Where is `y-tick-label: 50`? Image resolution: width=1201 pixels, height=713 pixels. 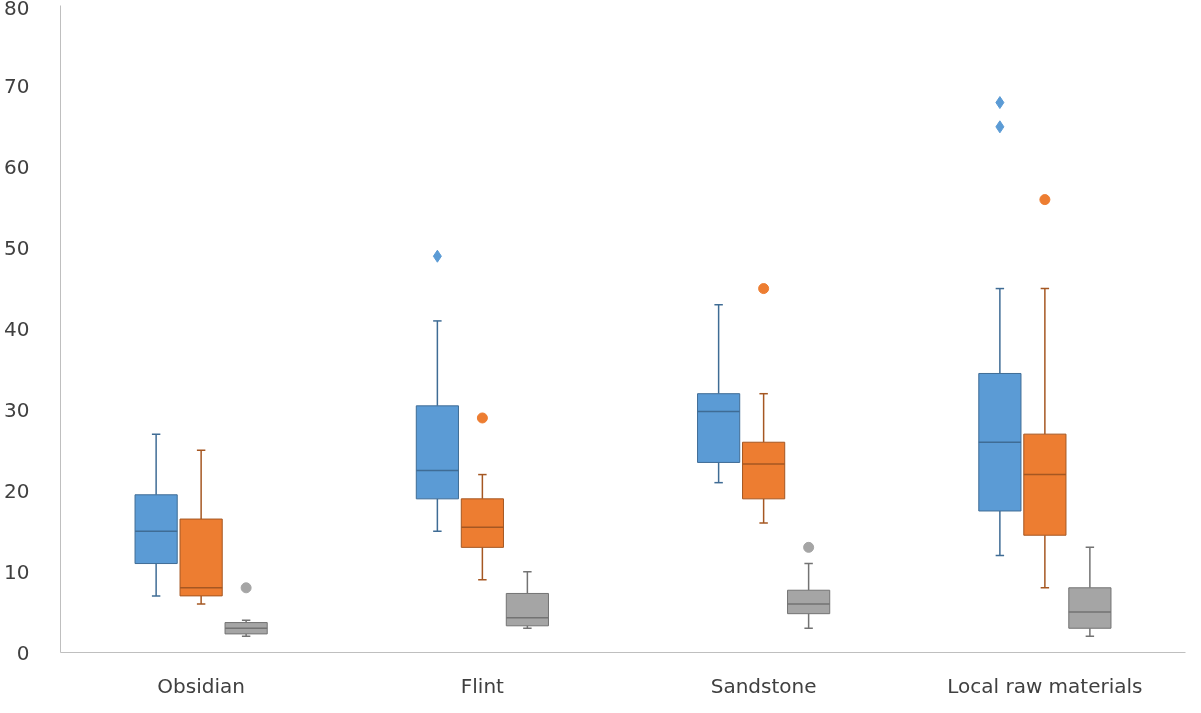
y-tick-label: 50 is located at coordinates (17, 248).